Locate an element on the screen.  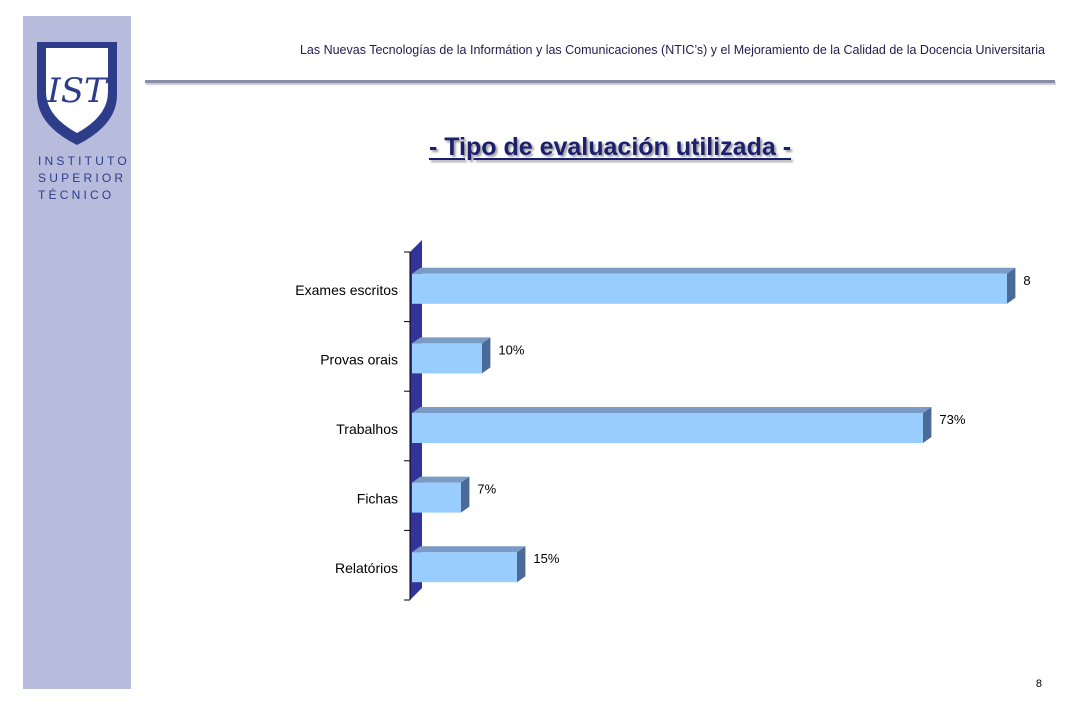
value-label: 7% is located at coordinates (486, 489).